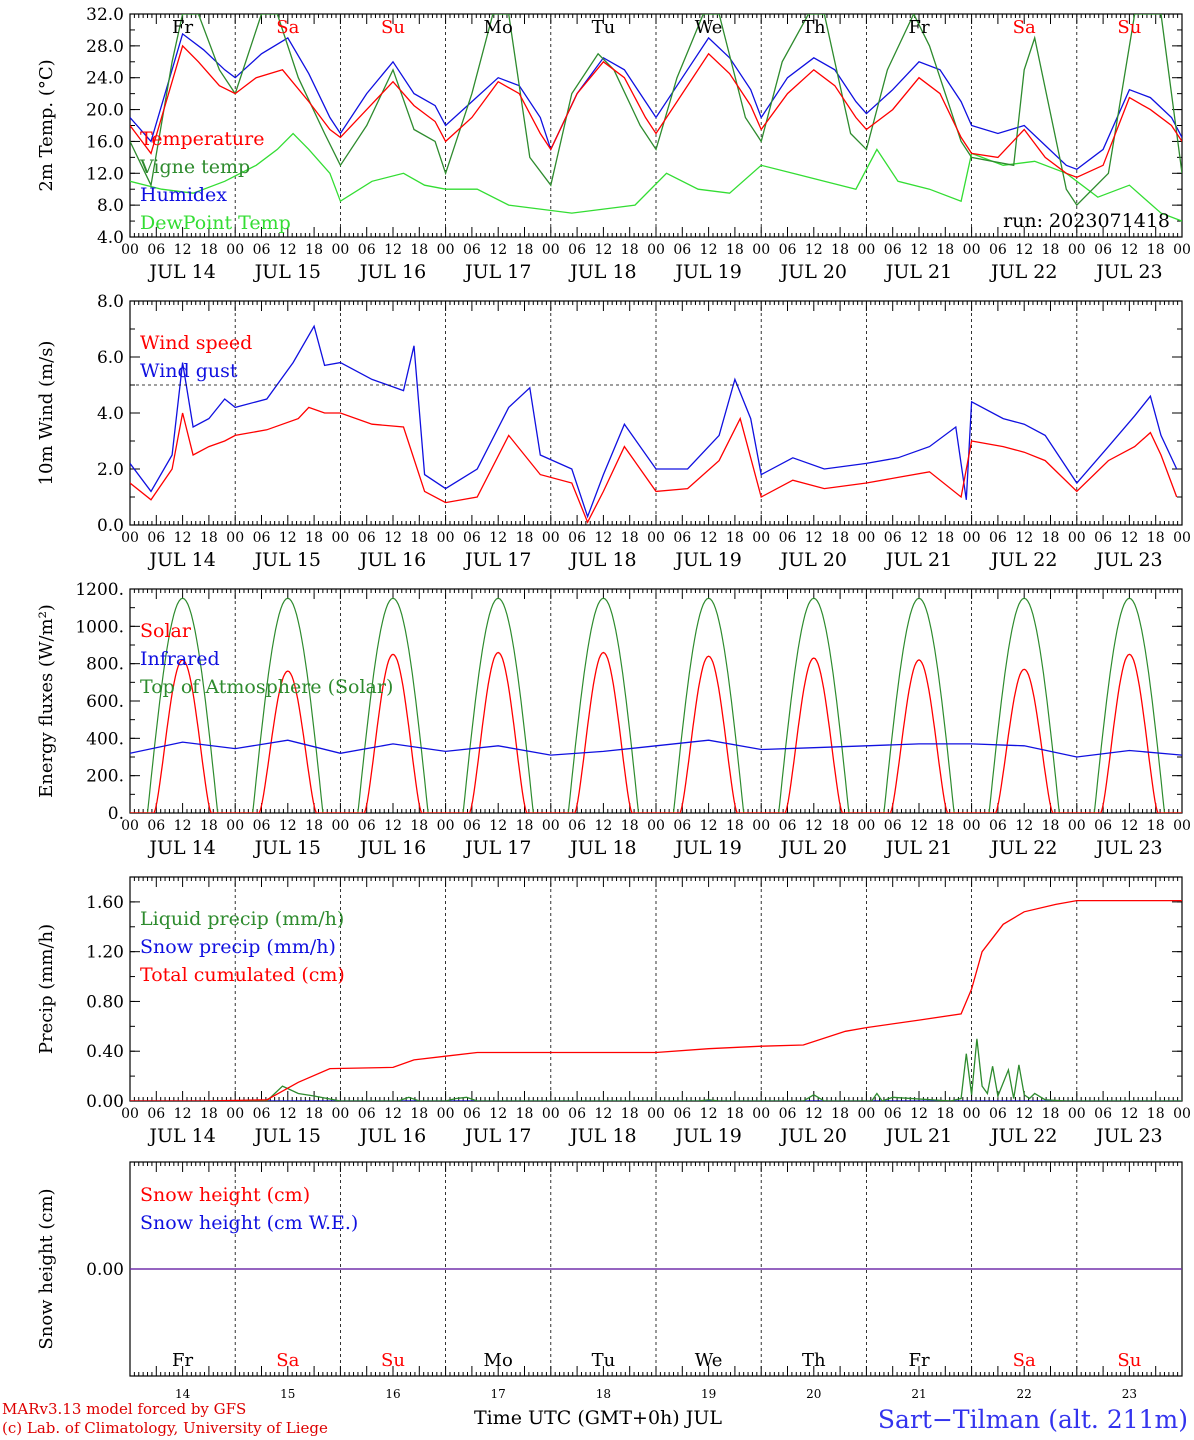 The image size is (1194, 1440). I want to click on weekday-label: Th, so click(814, 27).